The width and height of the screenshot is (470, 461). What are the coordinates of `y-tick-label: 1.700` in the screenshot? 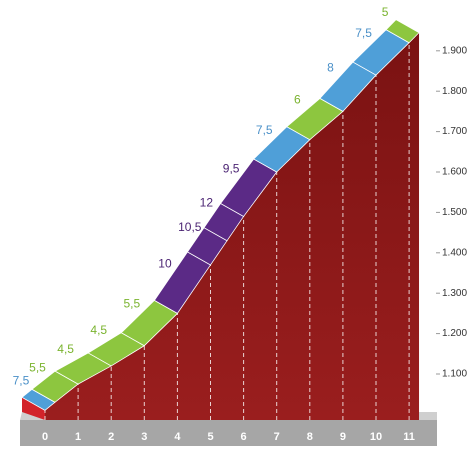 It's located at (454, 131).